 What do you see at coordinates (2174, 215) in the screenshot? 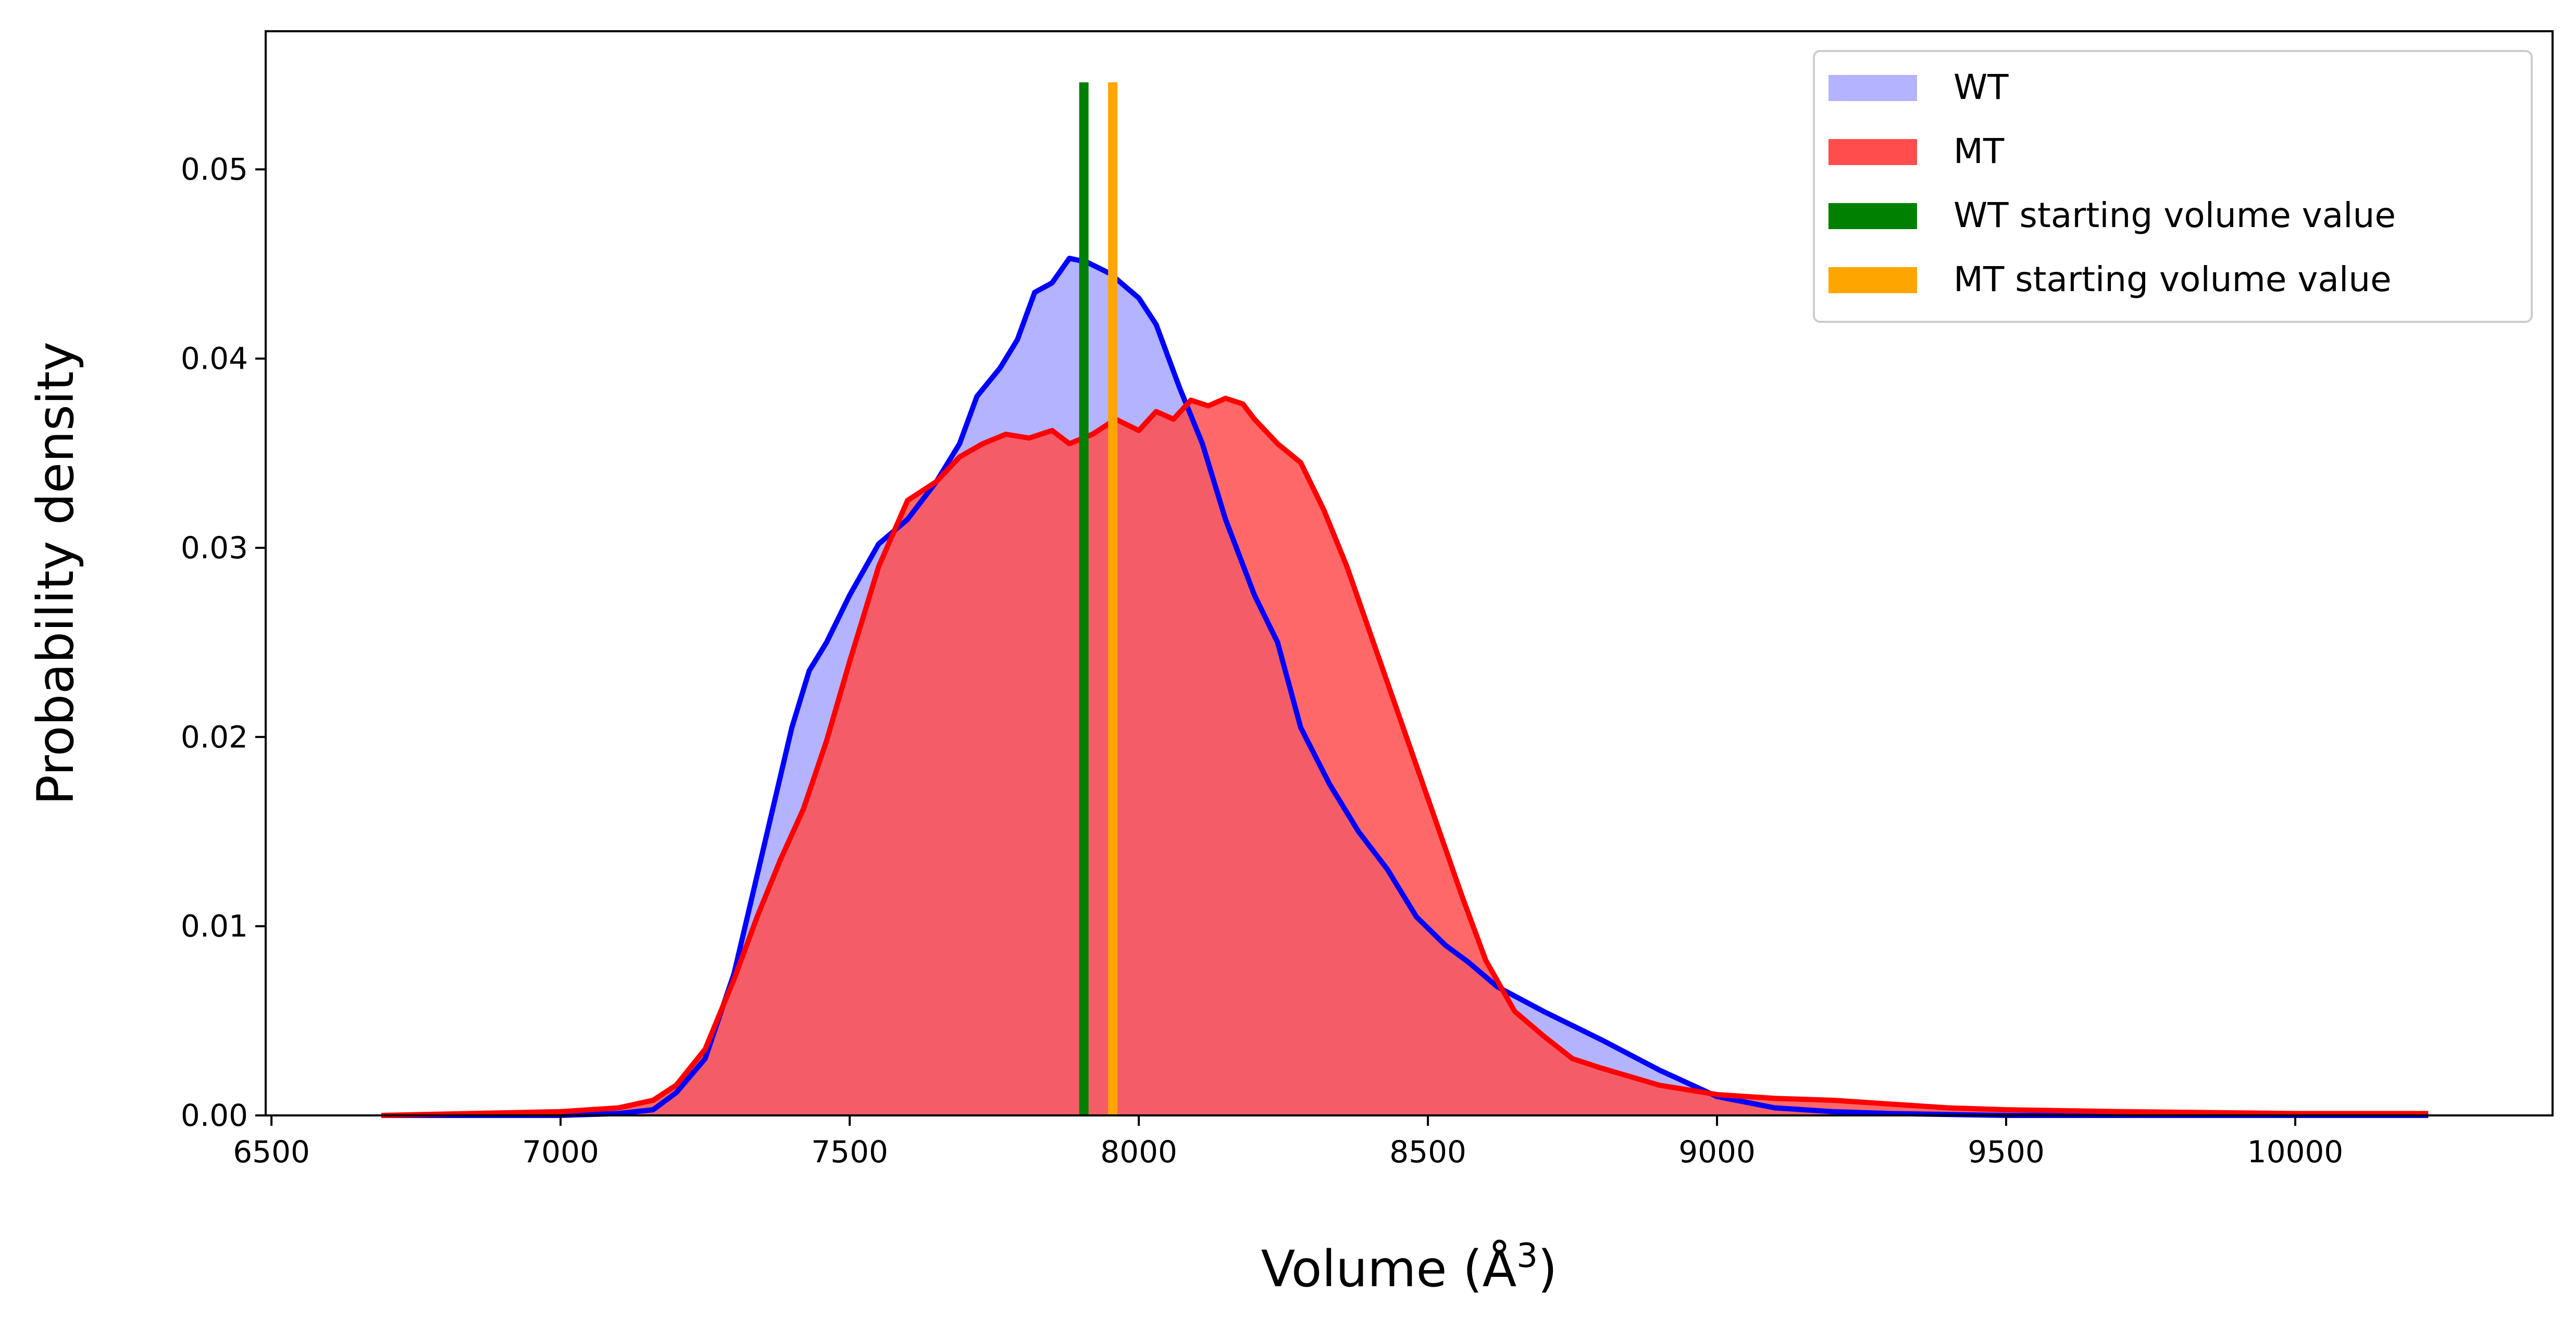
I see `legend-label: WT starting volume value` at bounding box center [2174, 215].